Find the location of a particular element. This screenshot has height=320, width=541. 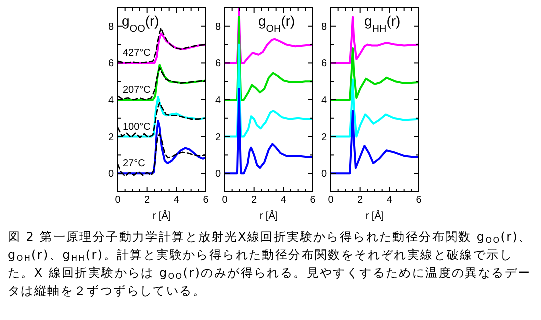

text: g$_{OH}$(r) is located at coordinates (277, 23).